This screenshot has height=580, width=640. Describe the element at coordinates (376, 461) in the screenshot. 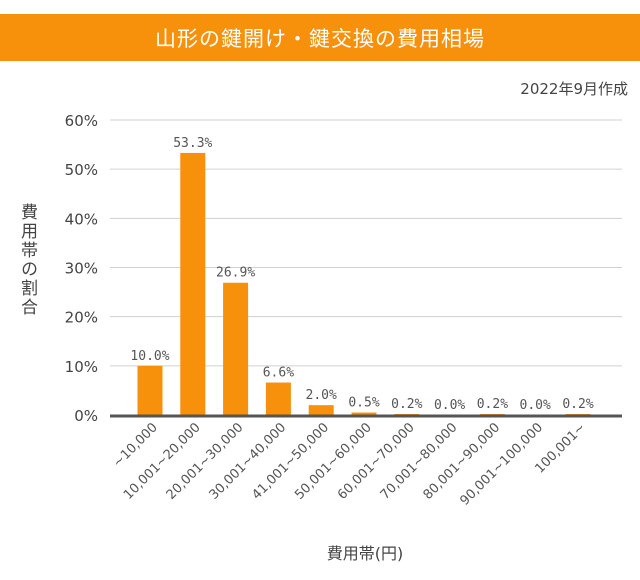

I see `x-tick-label: 60,001~70,000` at that location.